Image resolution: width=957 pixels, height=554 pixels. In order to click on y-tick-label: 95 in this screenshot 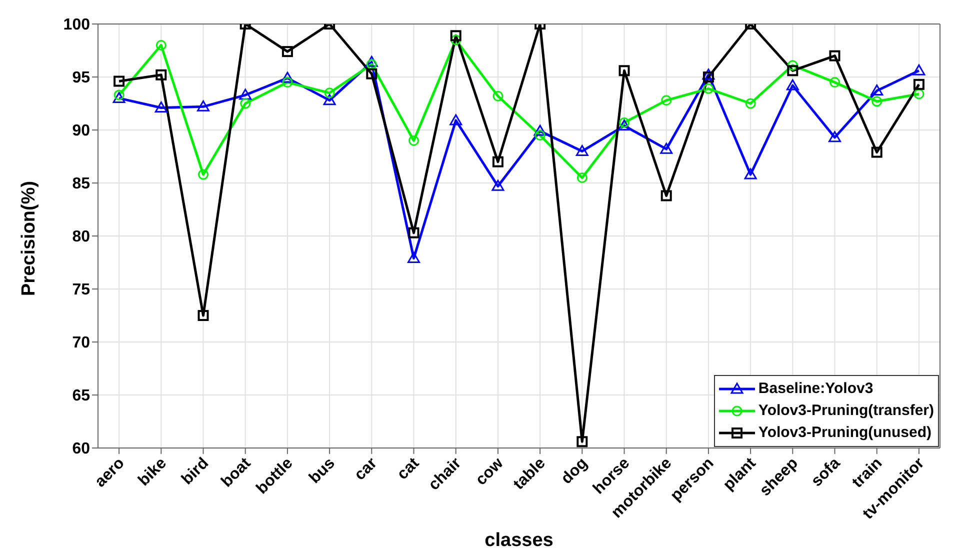, I will do `click(81, 78)`.